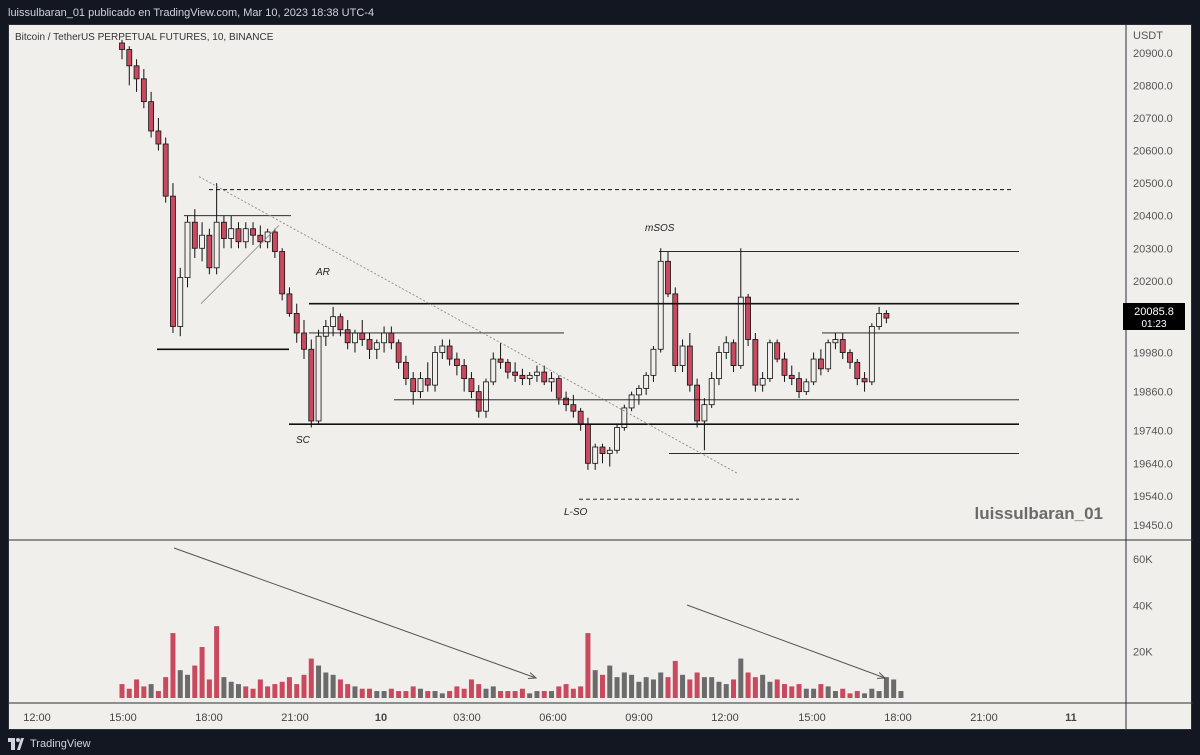 This screenshot has height=755, width=1200. I want to click on price-tick-label: 20400.0, so click(1153, 217).